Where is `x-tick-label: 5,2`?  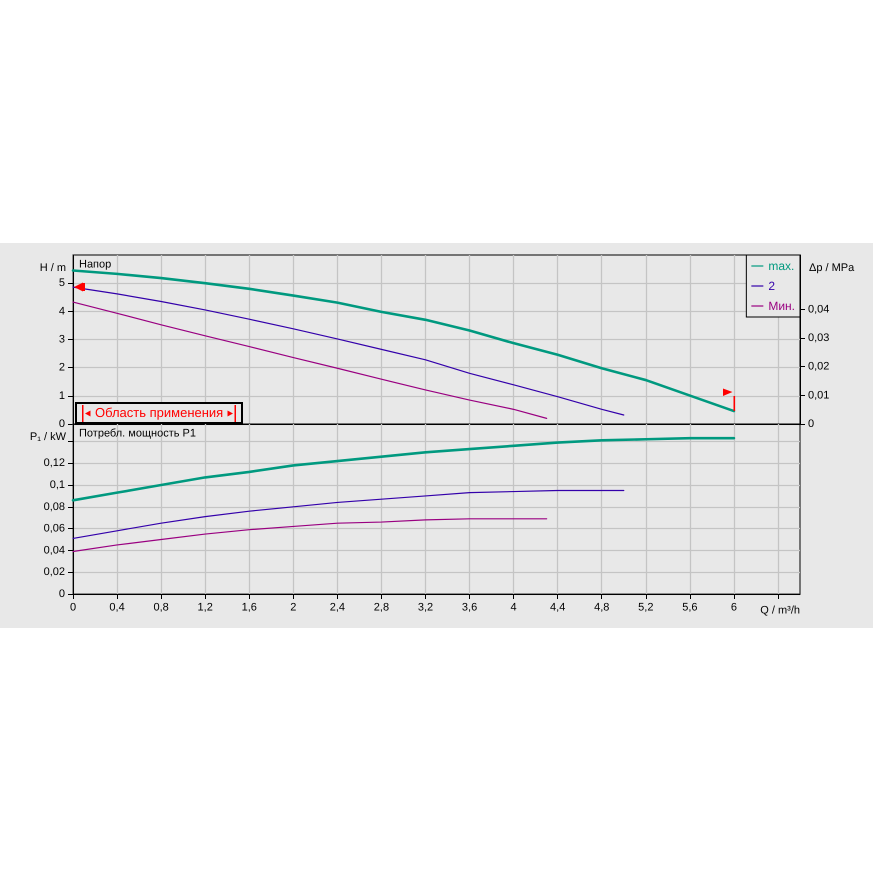 x-tick-label: 5,2 is located at coordinates (646, 608).